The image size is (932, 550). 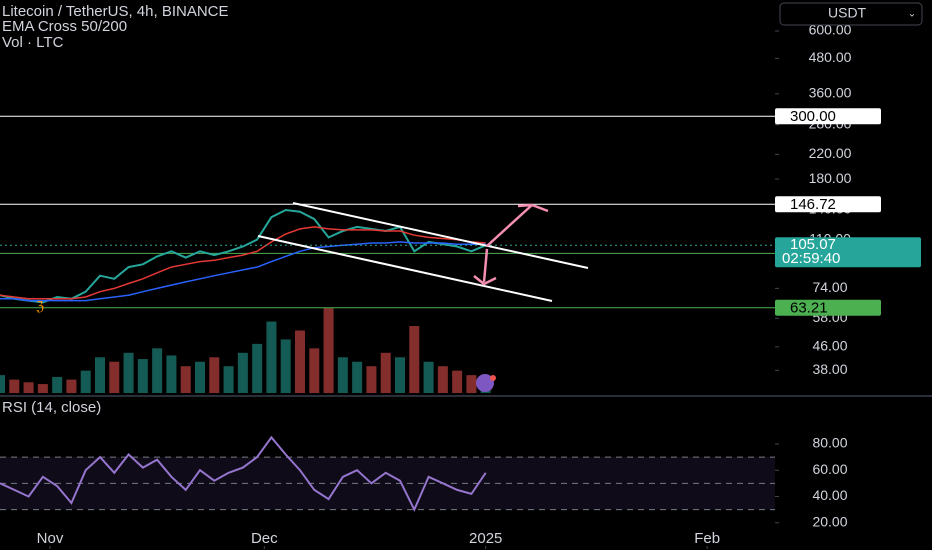 I want to click on y-tick-label: 600.00, so click(x=830, y=30).